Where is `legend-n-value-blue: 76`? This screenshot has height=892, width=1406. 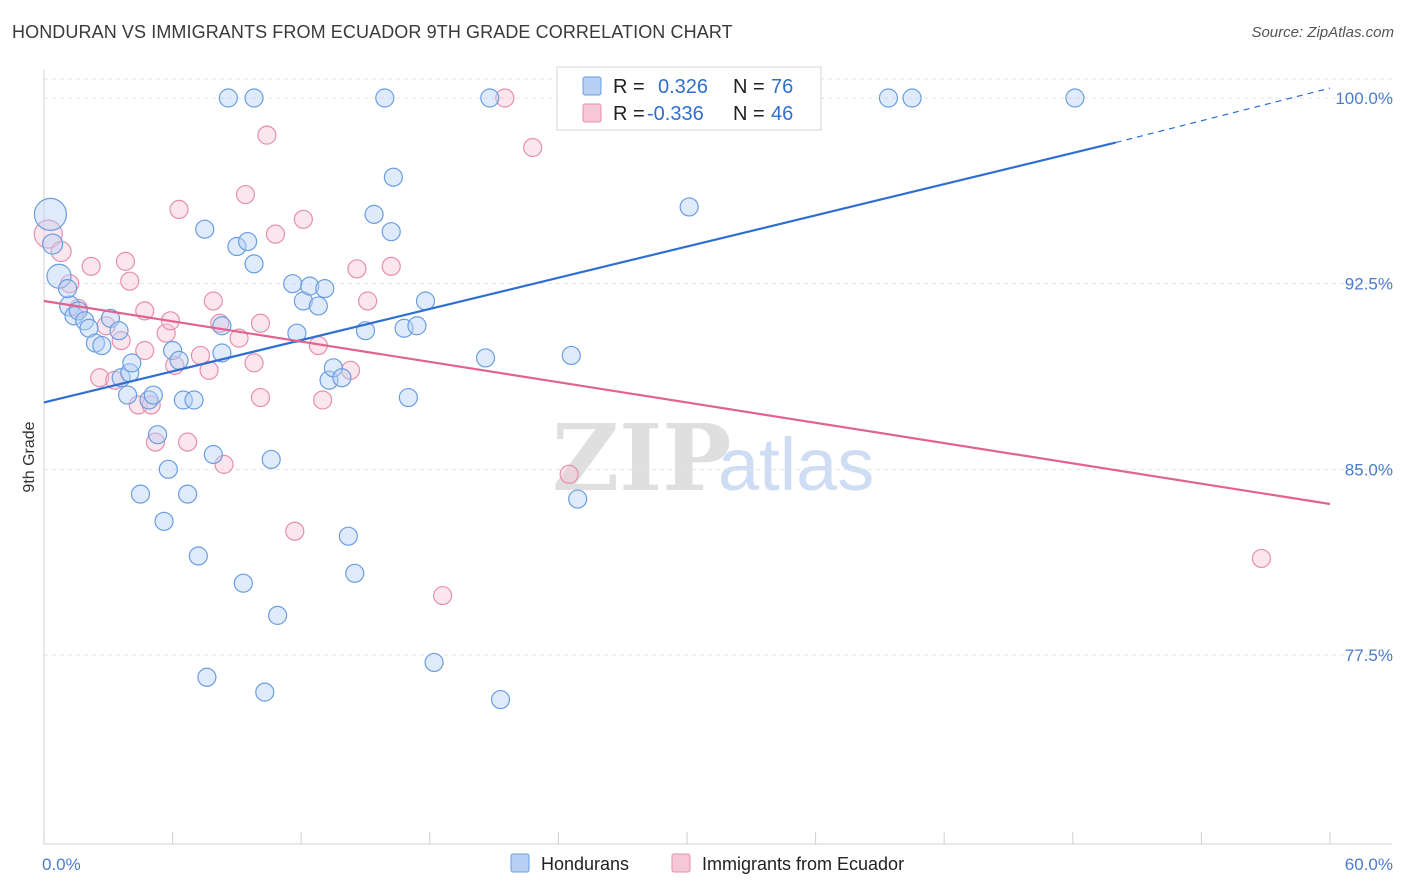 legend-n-value-blue: 76 is located at coordinates (782, 87).